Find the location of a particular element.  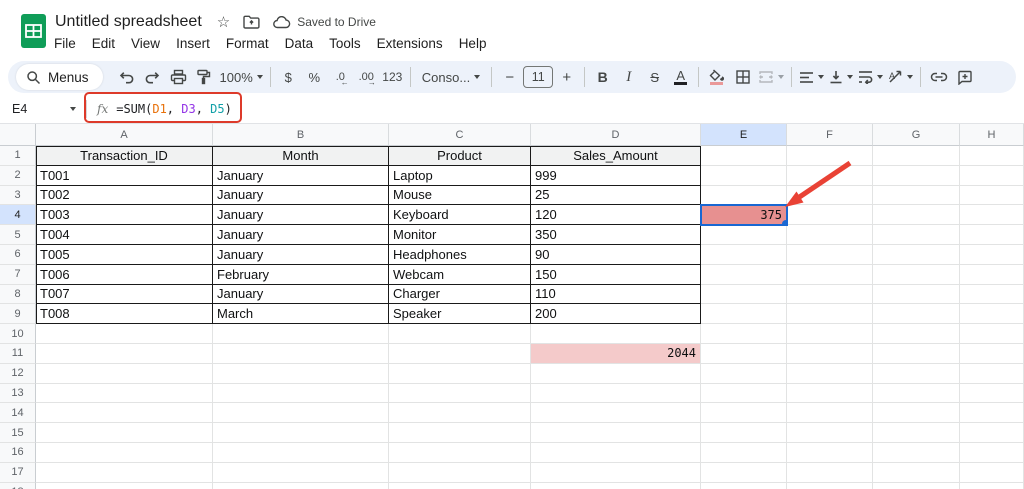

cell-C16 is located at coordinates (460, 452).